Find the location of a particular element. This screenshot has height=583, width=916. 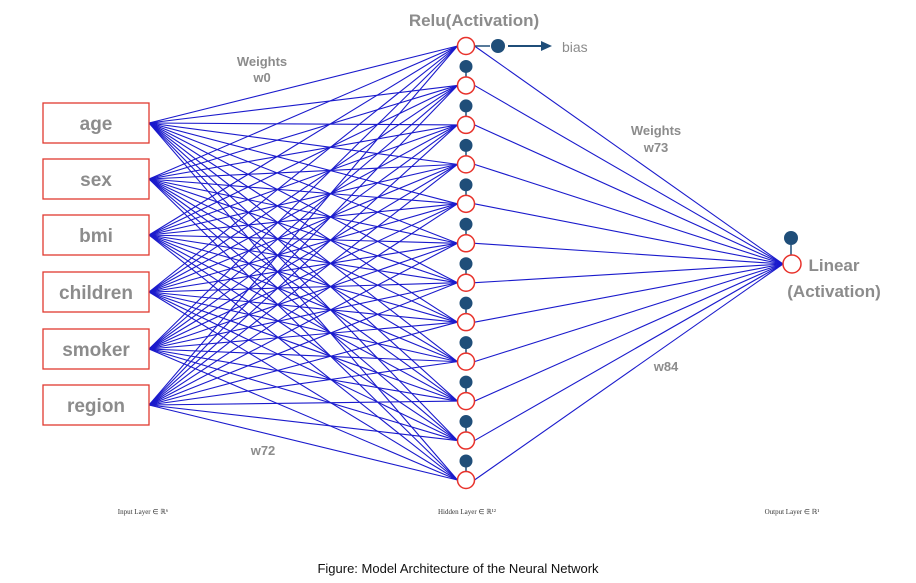

bias-label: bias is located at coordinates (575, 47).